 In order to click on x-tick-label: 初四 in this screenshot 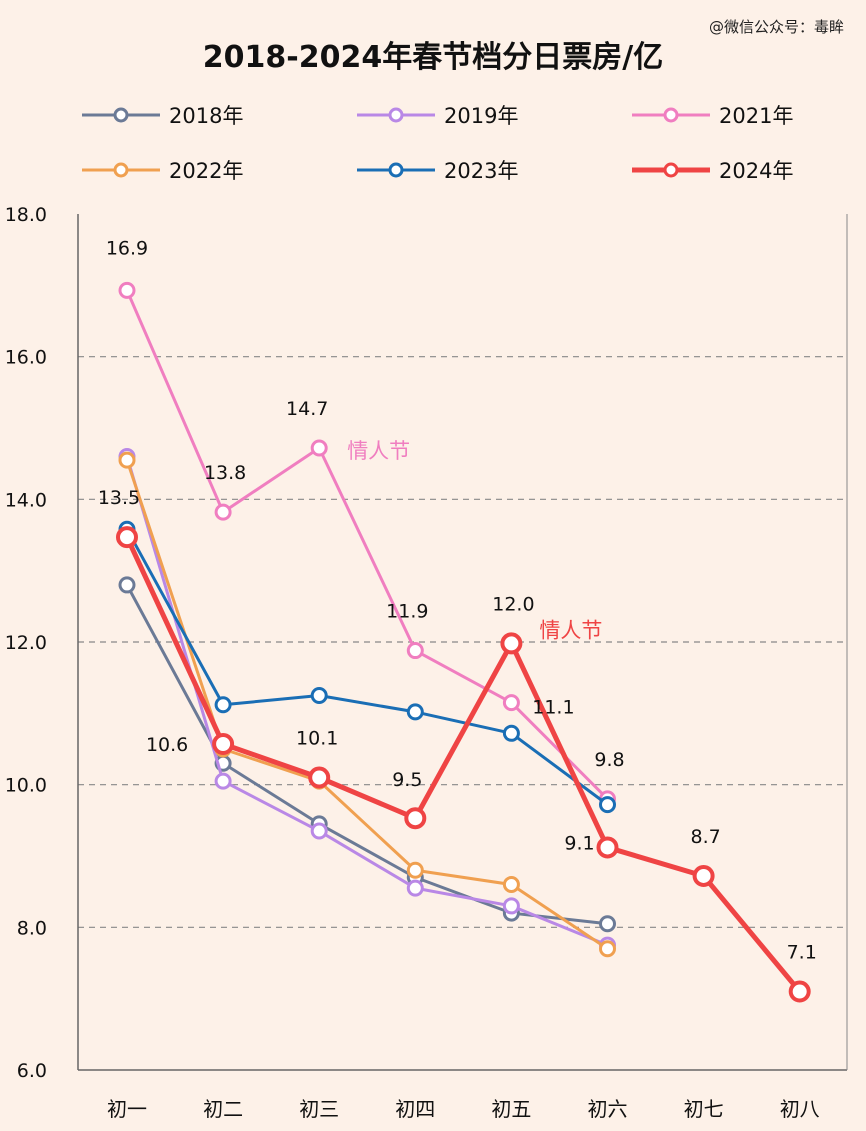, I will do `click(415, 1109)`.